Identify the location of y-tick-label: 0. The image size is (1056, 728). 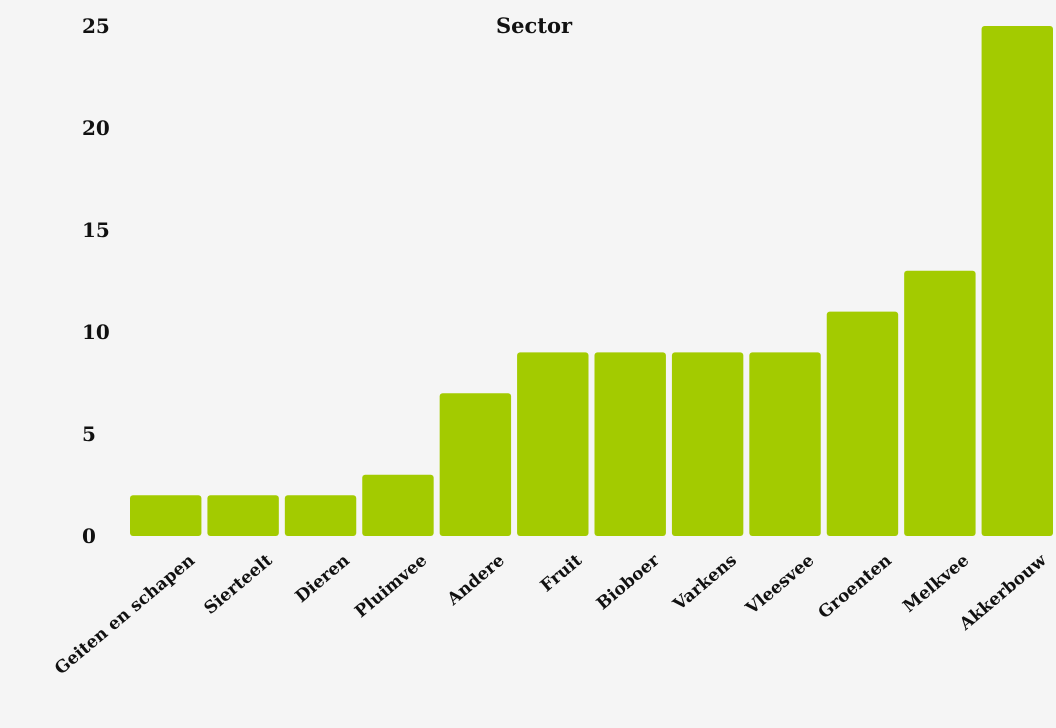
(89, 536).